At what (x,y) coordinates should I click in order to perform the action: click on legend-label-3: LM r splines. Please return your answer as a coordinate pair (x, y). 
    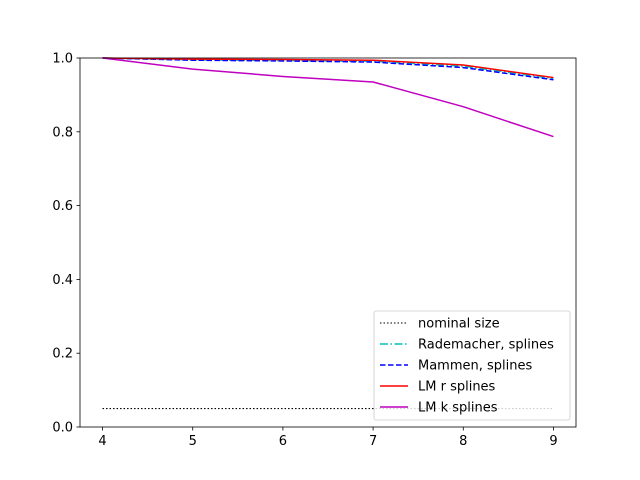
    Looking at the image, I should click on (457, 387).